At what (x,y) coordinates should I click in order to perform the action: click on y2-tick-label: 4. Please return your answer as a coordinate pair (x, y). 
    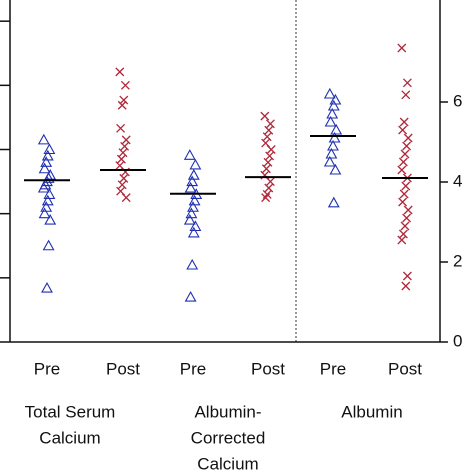
    Looking at the image, I should click on (457, 180).